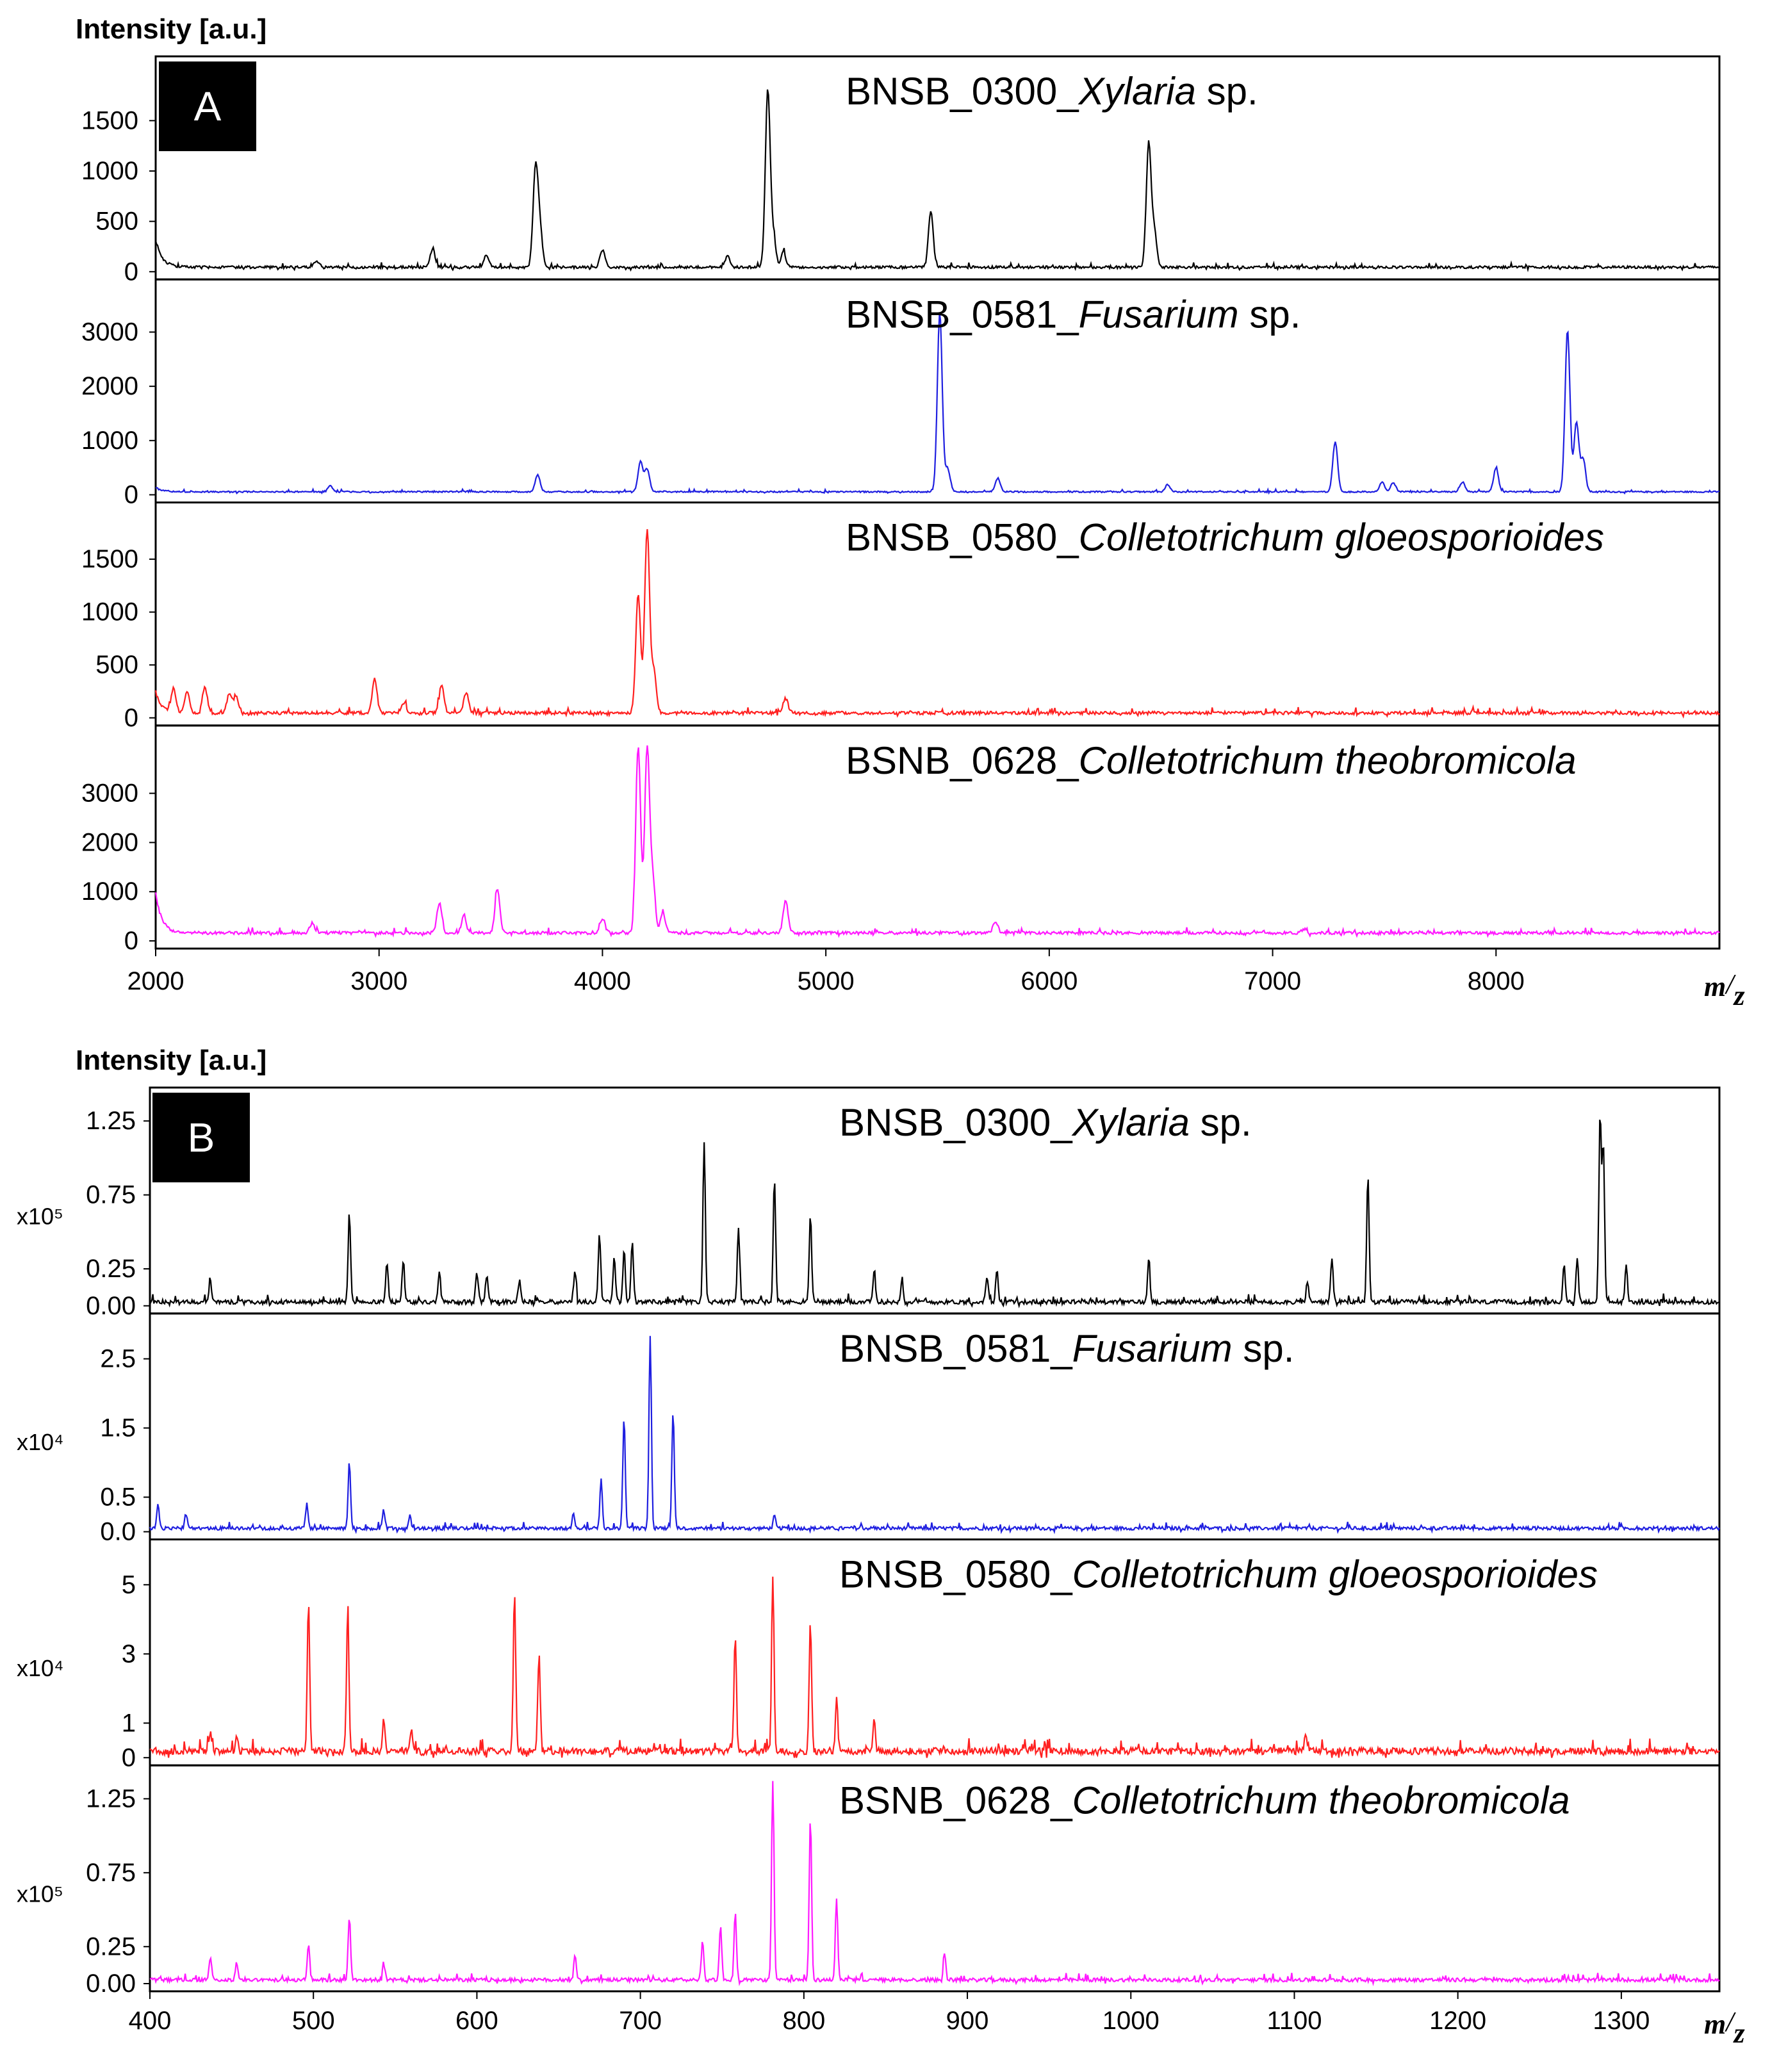  Describe the element at coordinates (476, 2021) in the screenshot. I see `x-tick-label: 600` at that location.